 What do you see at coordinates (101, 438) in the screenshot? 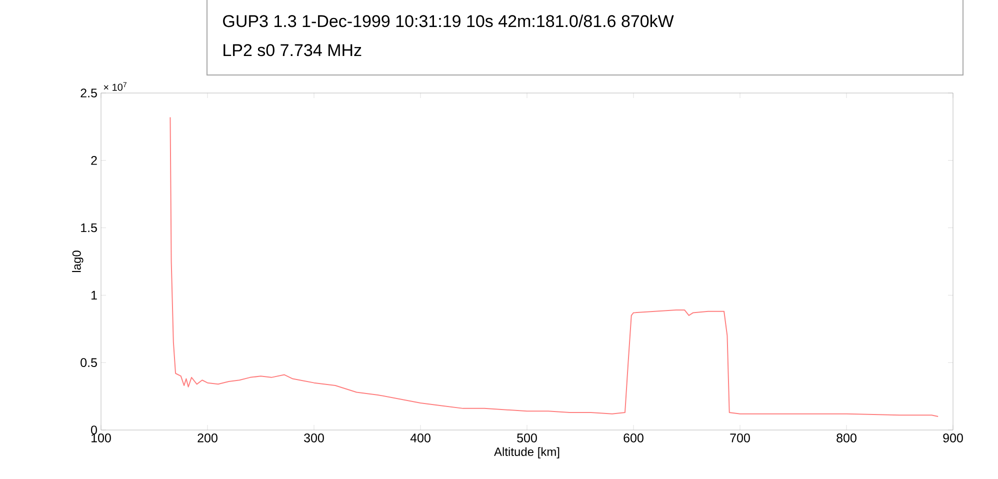
I see `x-tick-label: 100` at bounding box center [101, 438].